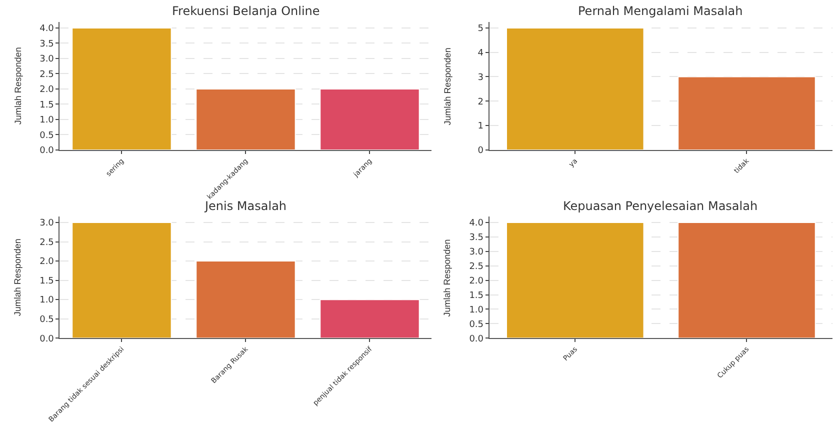 Image resolution: width=835 pixels, height=426 pixels. I want to click on y-tick-label: 1, so click(481, 127).